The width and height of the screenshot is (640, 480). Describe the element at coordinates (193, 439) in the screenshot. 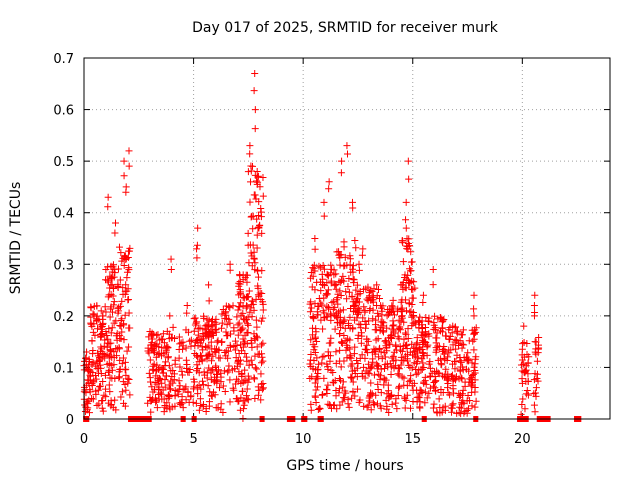

I see `x-tick-label: 5` at that location.